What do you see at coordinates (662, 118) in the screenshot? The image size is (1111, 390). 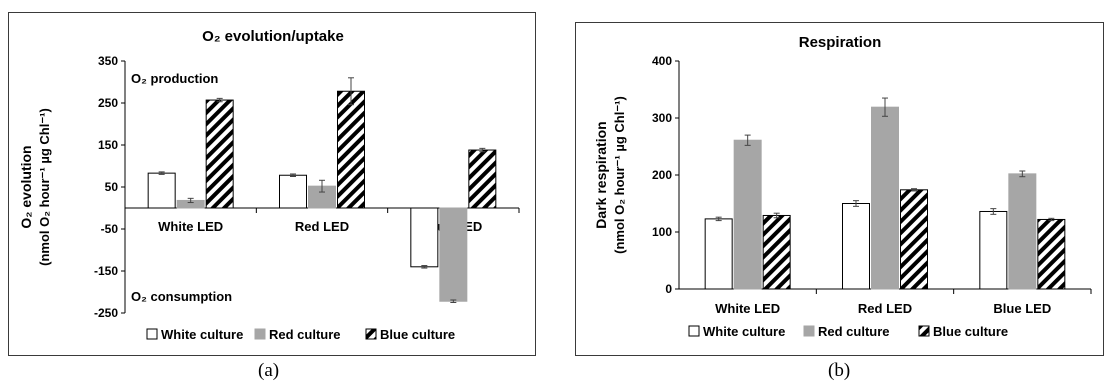 I see `y-tick-label: 300` at bounding box center [662, 118].